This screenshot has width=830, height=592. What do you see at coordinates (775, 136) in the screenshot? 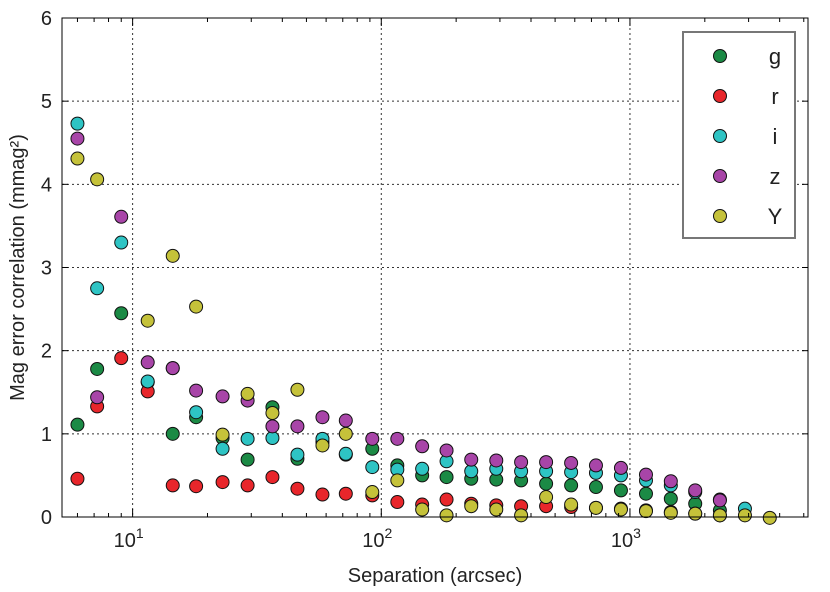
I see `legend-label-i: i` at bounding box center [775, 136].